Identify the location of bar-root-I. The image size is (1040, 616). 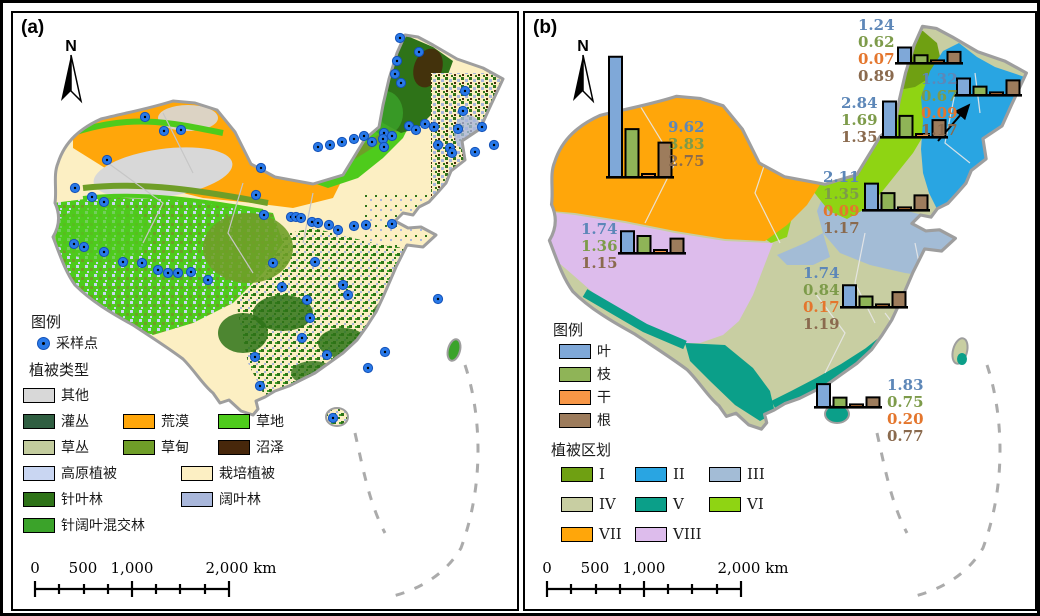
(954, 57).